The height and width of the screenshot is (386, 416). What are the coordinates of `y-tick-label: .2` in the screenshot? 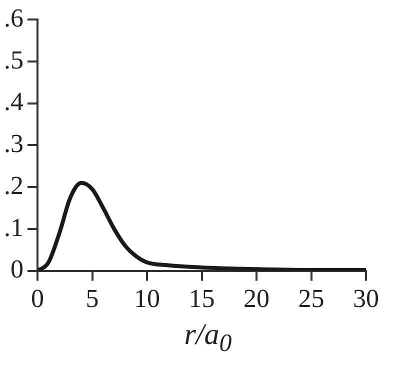 It's located at (14, 185).